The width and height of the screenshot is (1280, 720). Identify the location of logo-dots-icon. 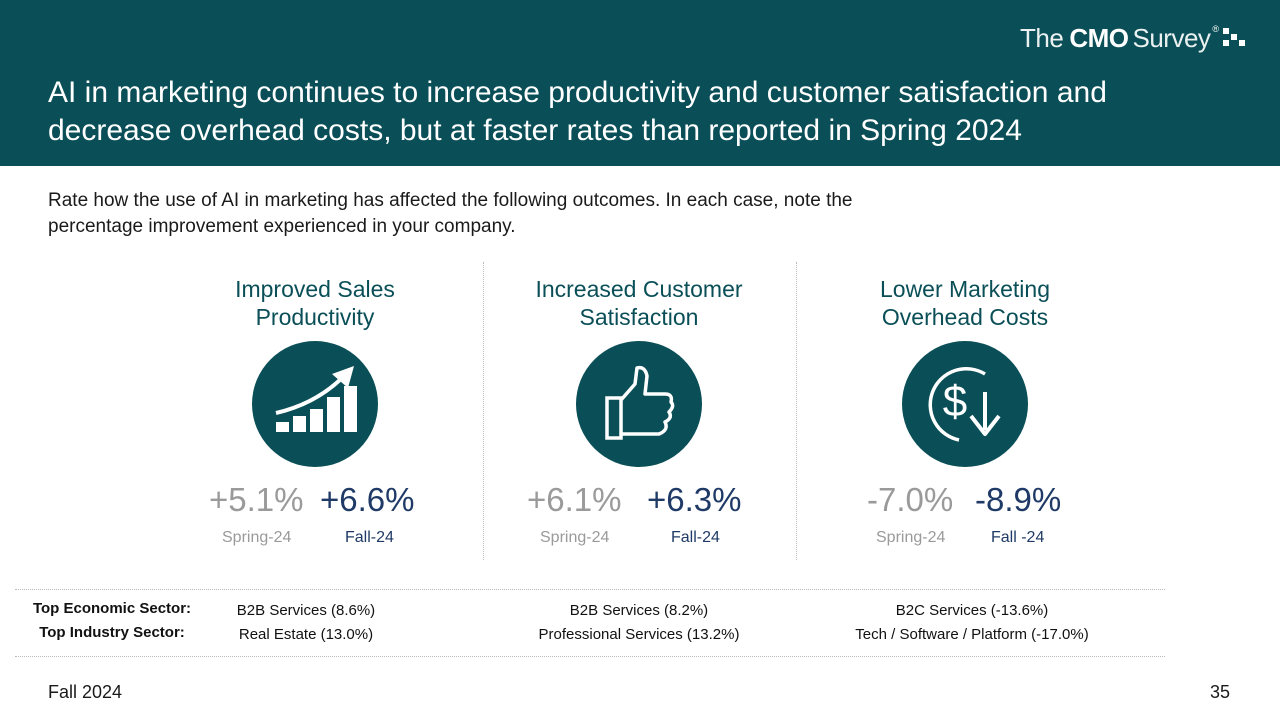
(1233, 38).